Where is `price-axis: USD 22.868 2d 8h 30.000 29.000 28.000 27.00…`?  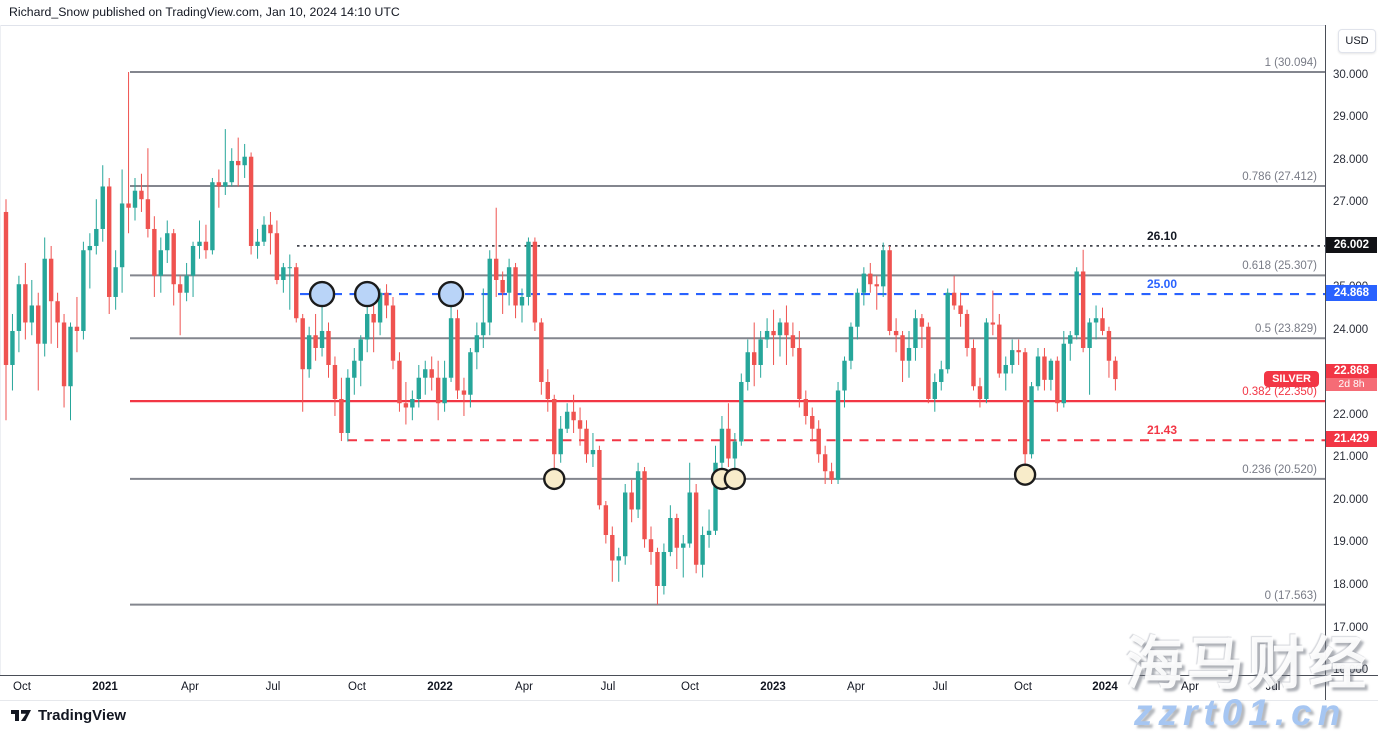
price-axis: USD 22.868 2d 8h 30.000 29.000 28.000 27.00… is located at coordinates (1352, 367).